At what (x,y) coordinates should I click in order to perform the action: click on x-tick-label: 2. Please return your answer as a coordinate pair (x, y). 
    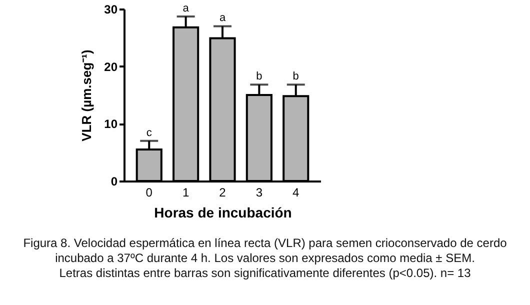
    Looking at the image, I should click on (222, 193).